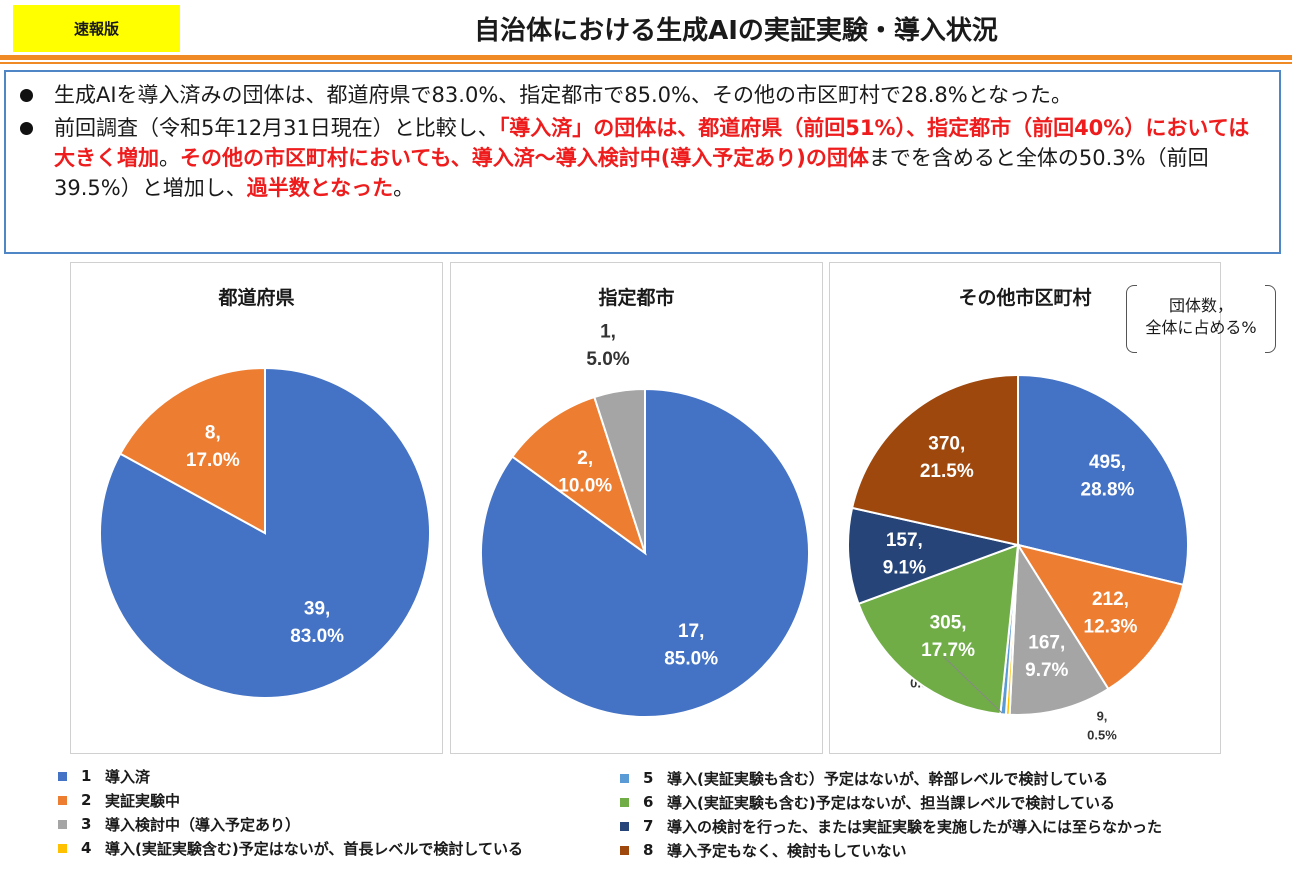  I want to click on pie-chart-designated-cities: 17, 85.0% 2, 10.0% 1, 5.0%, so click(645, 519).